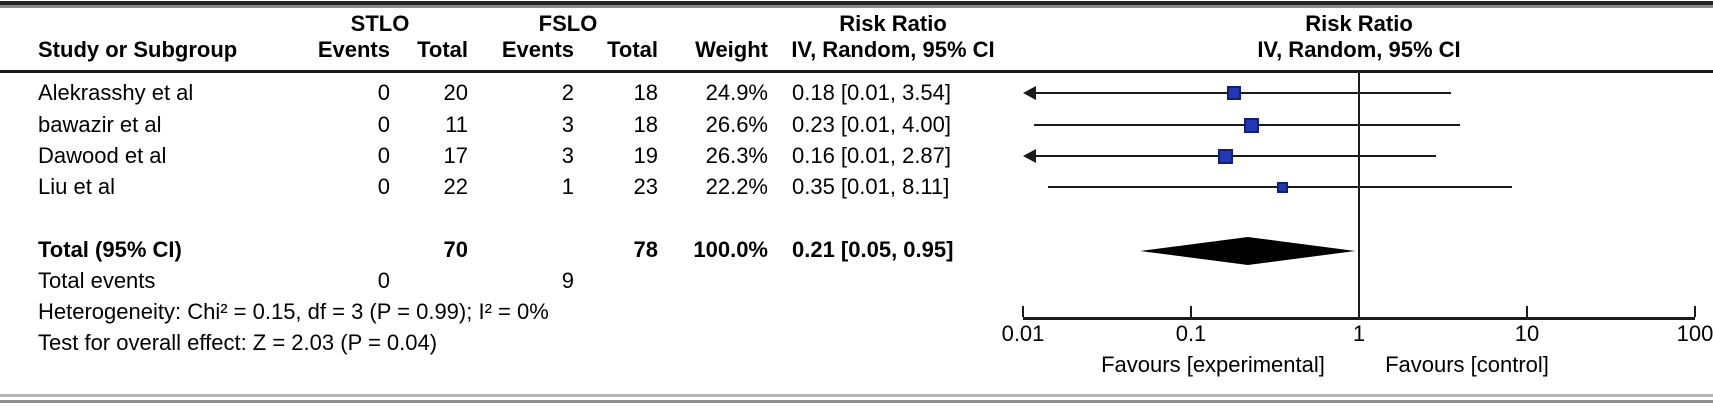 The image size is (1713, 407). Describe the element at coordinates (380, 23) in the screenshot. I see `group1-header: STLO` at that location.